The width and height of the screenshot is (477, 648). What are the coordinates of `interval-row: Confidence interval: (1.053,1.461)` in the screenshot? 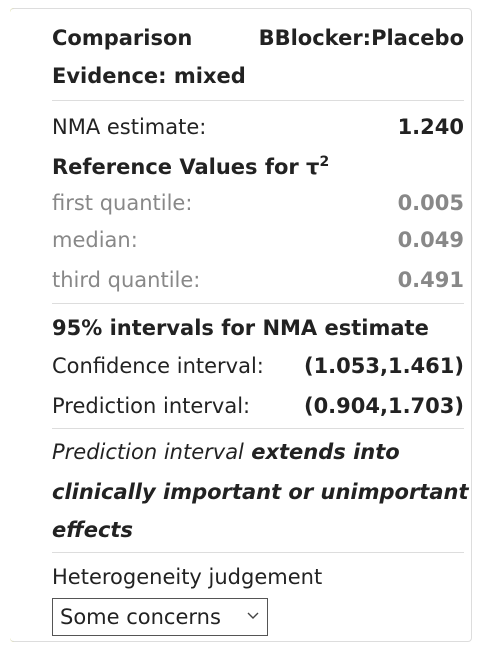 It's located at (258, 366).